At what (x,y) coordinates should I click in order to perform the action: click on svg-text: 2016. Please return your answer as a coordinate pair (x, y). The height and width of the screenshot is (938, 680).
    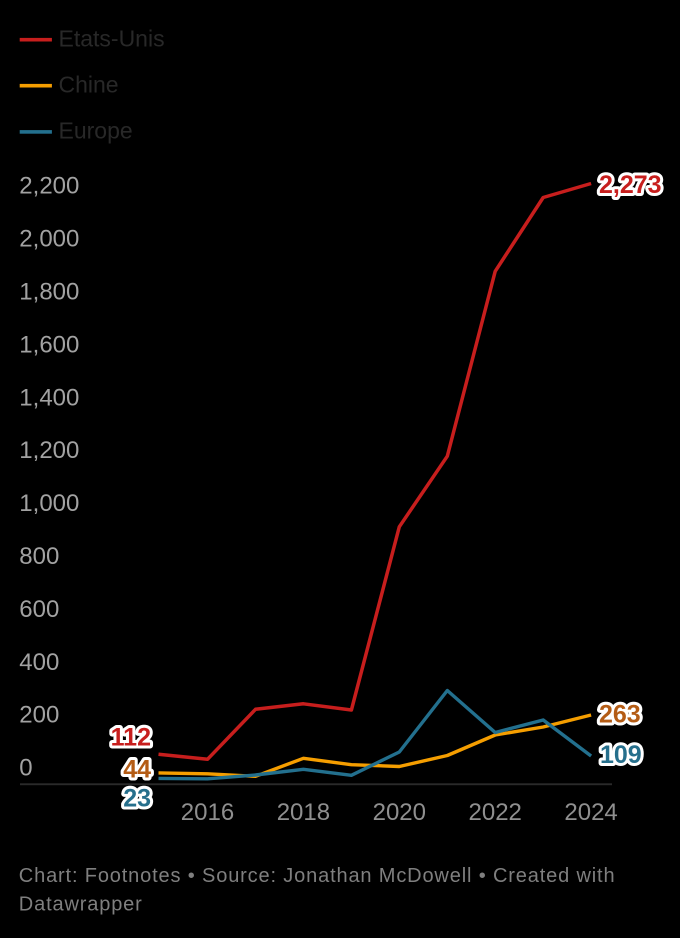
    Looking at the image, I should click on (207, 812).